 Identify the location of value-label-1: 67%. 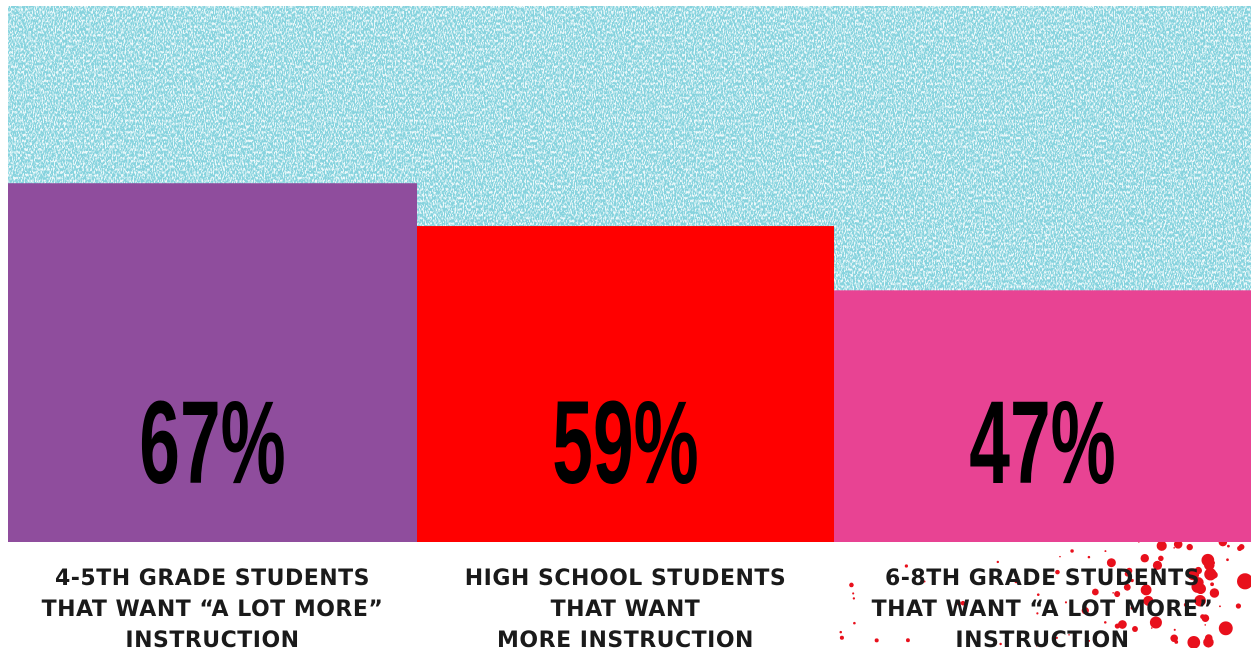
(212, 442).